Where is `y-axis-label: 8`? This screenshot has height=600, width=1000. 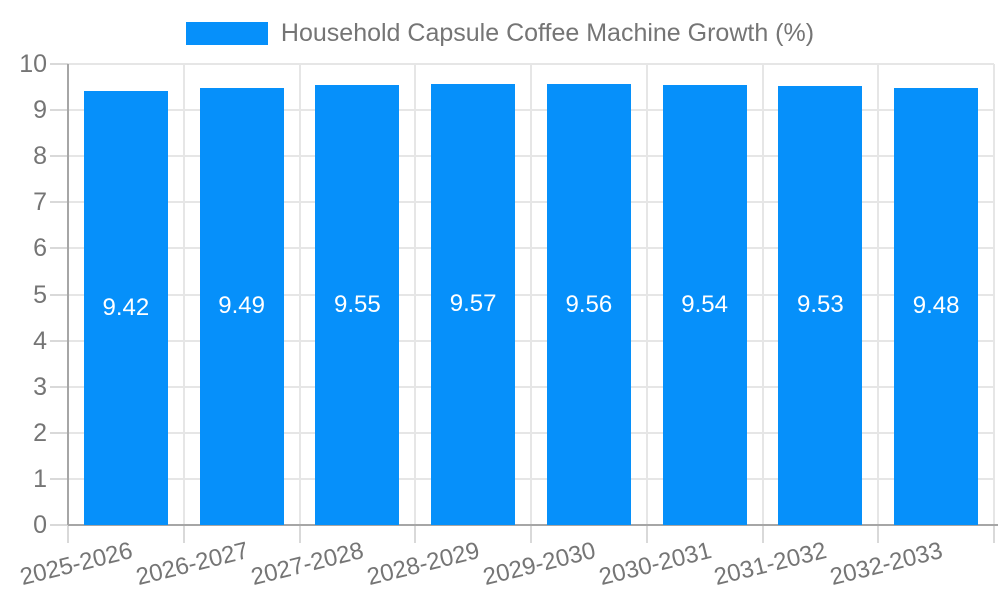 y-axis-label: 8 is located at coordinates (40, 156).